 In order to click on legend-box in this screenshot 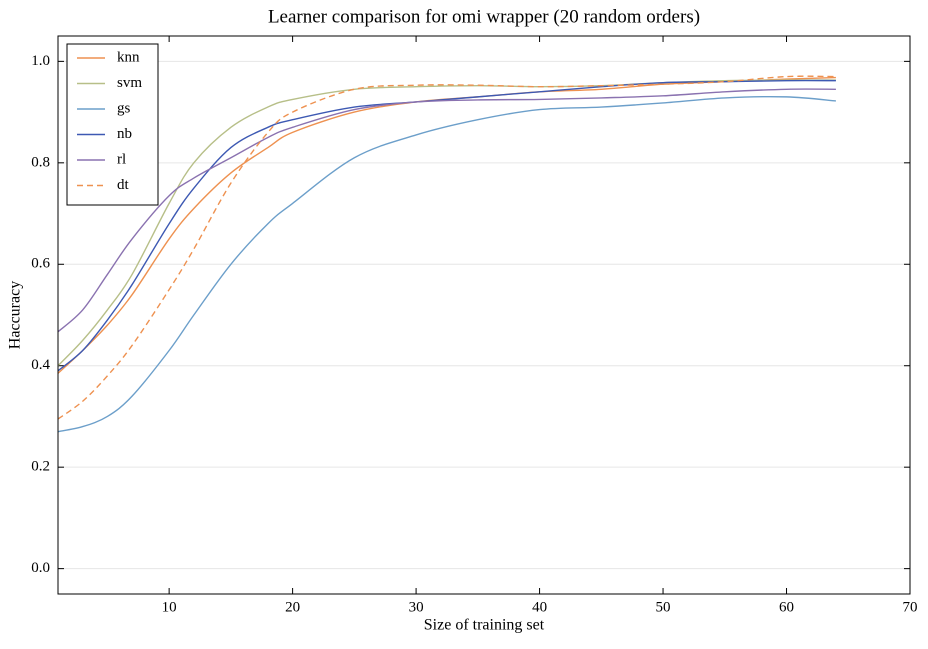, I will do `click(112, 124)`.